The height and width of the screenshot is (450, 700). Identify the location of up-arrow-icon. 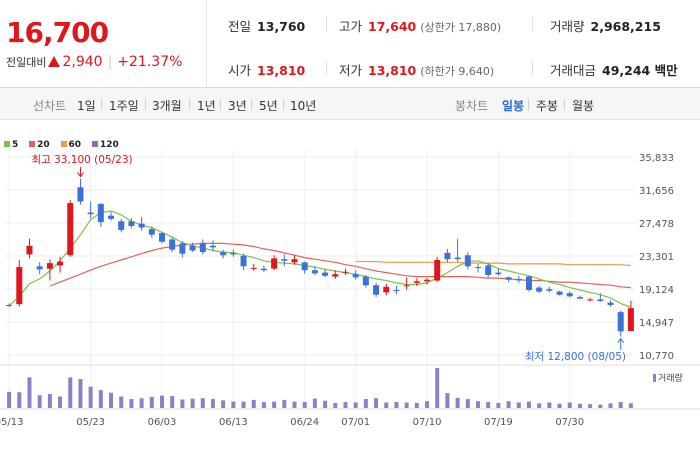
(54, 61).